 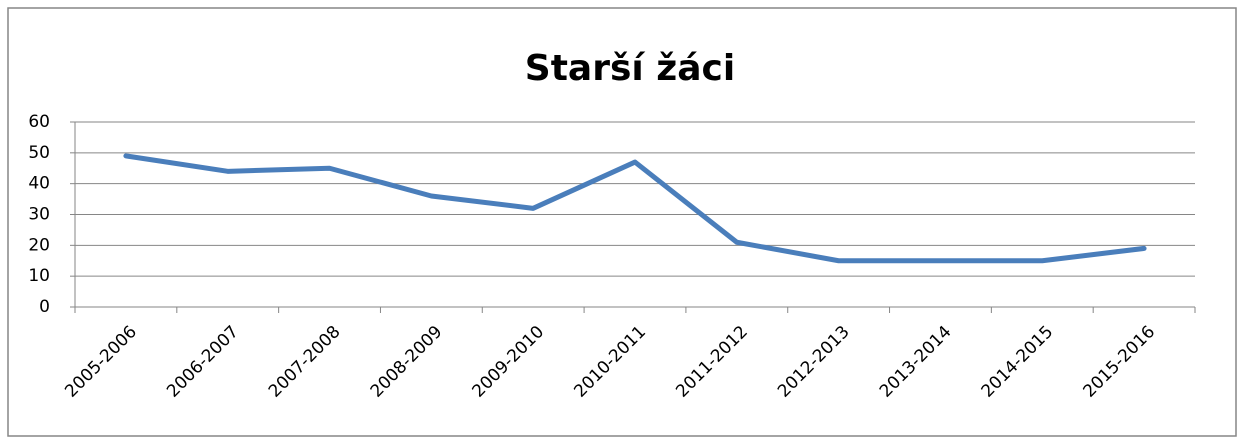 I want to click on chart-title: Starší žáci, so click(x=630, y=68).